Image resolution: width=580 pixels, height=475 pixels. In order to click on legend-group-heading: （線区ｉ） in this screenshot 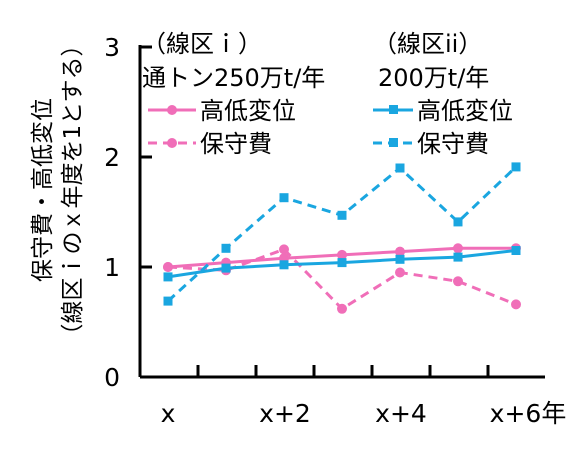, I will do `click(202, 44)`.